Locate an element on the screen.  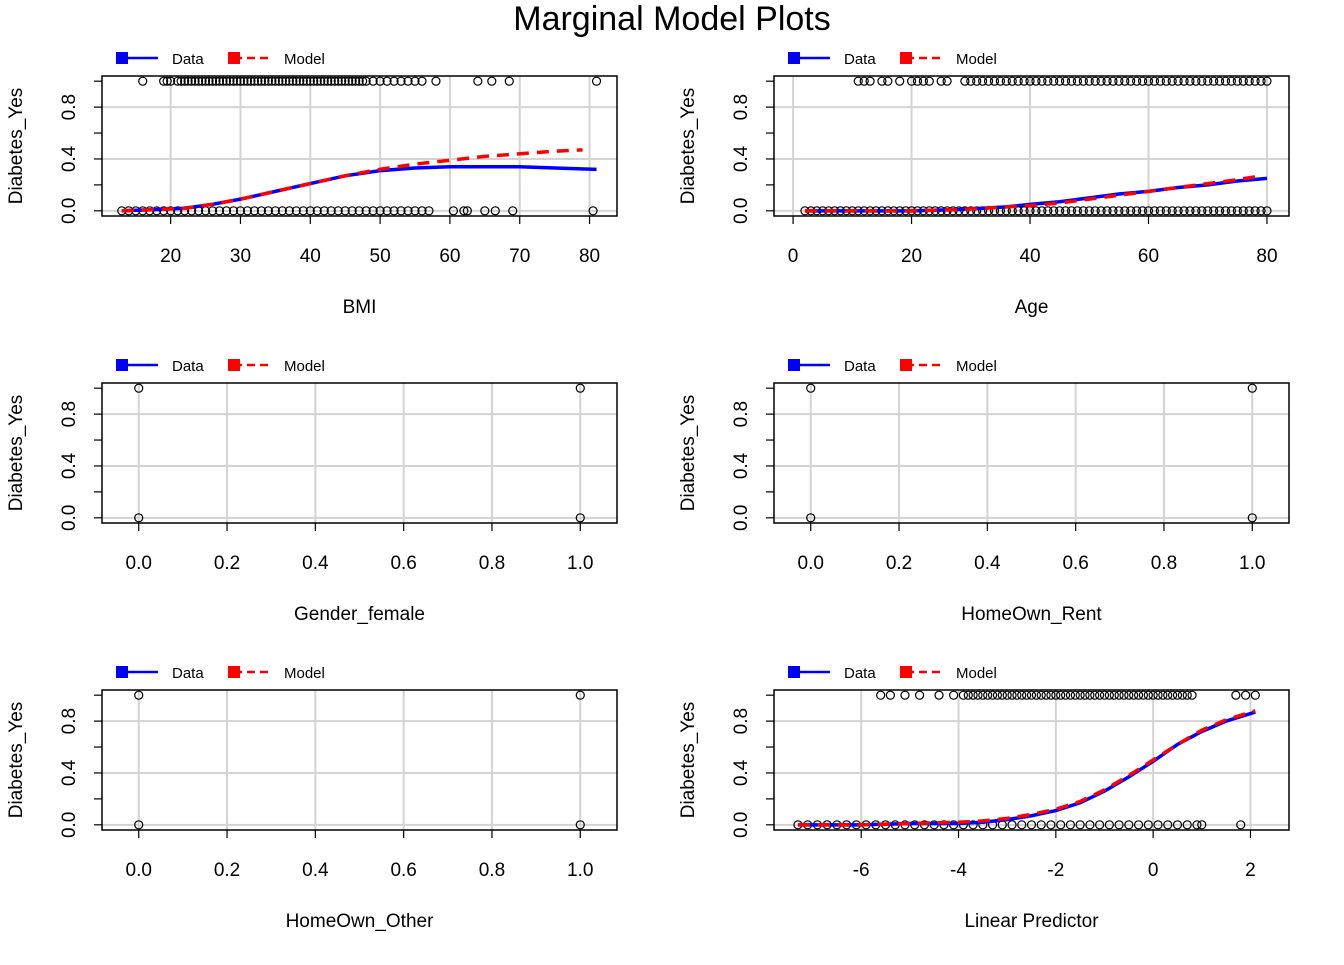
x-tick-label: 0.4 is located at coordinates (315, 870).